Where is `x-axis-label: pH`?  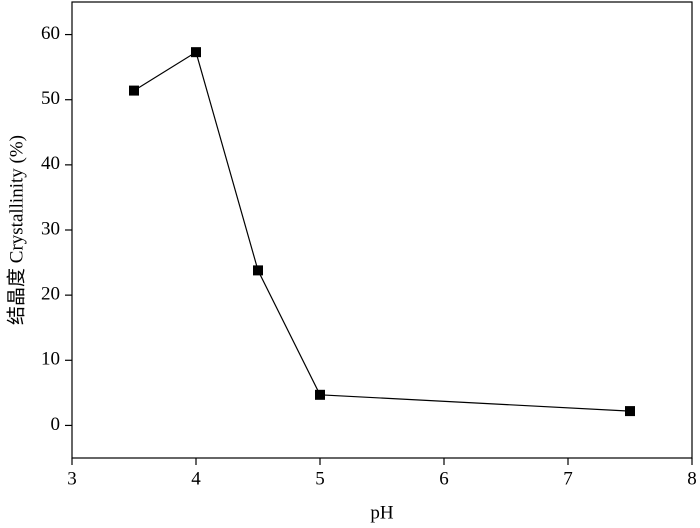 x-axis-label: pH is located at coordinates (382, 512).